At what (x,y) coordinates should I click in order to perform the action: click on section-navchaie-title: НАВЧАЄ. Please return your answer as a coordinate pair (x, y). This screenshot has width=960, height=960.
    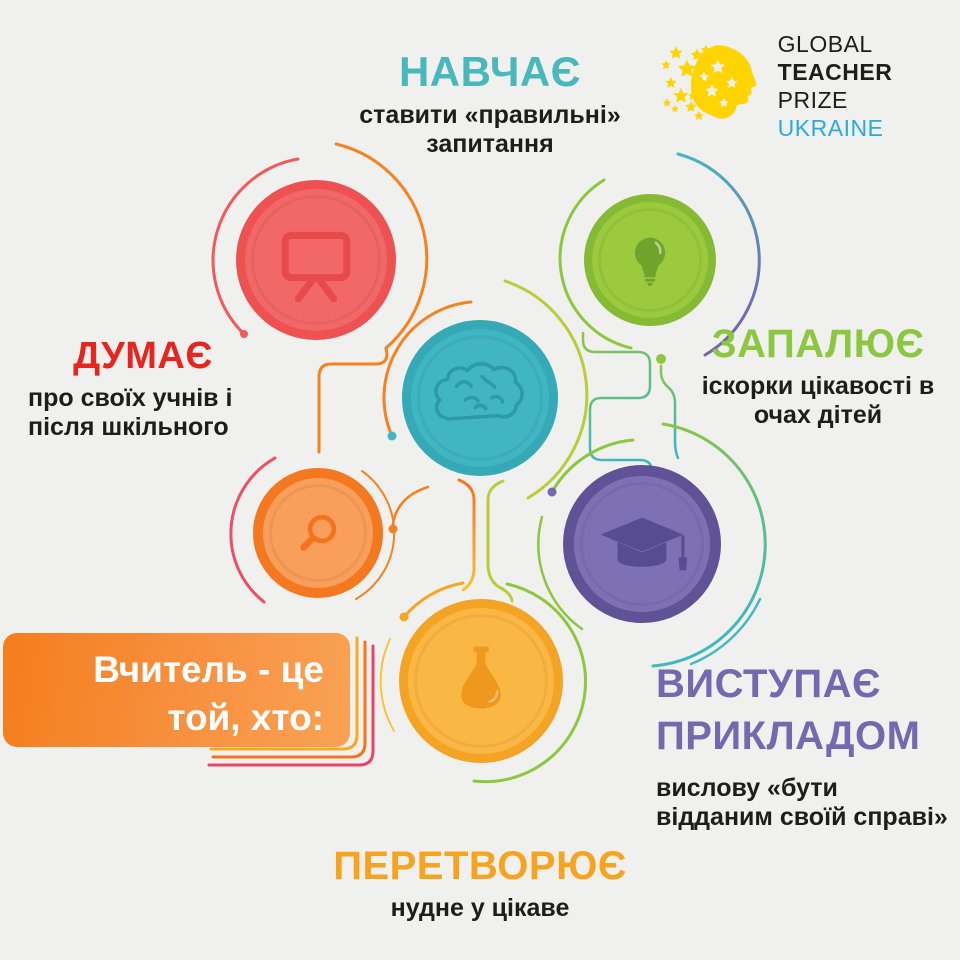
    Looking at the image, I should click on (490, 71).